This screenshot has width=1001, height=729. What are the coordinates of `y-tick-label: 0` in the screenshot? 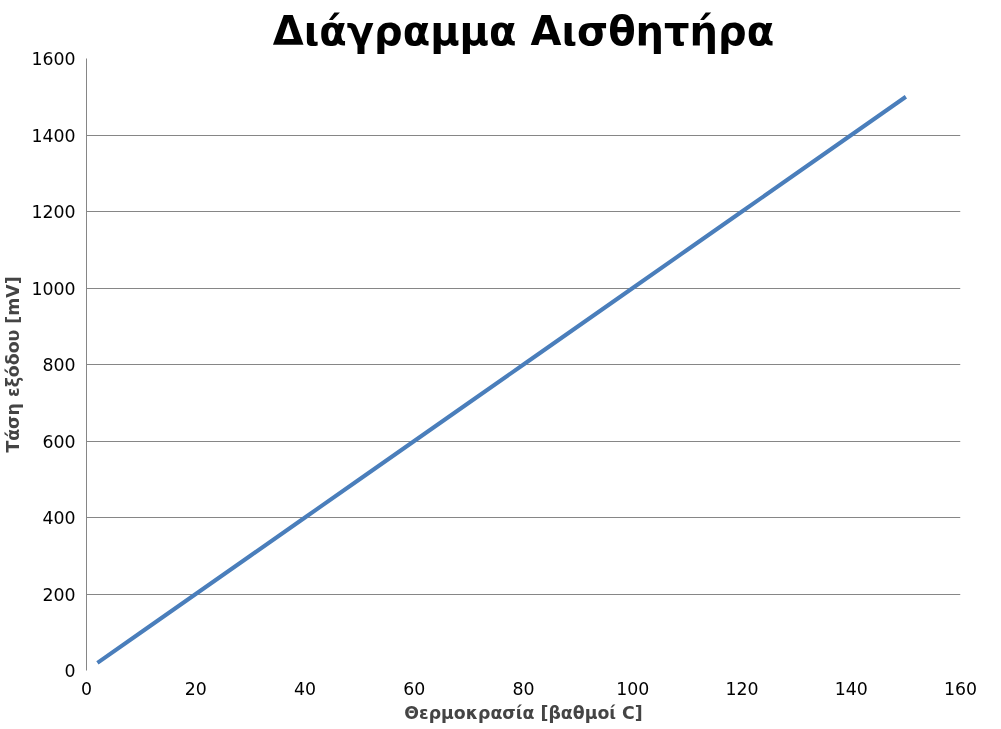 It's located at (70, 671).